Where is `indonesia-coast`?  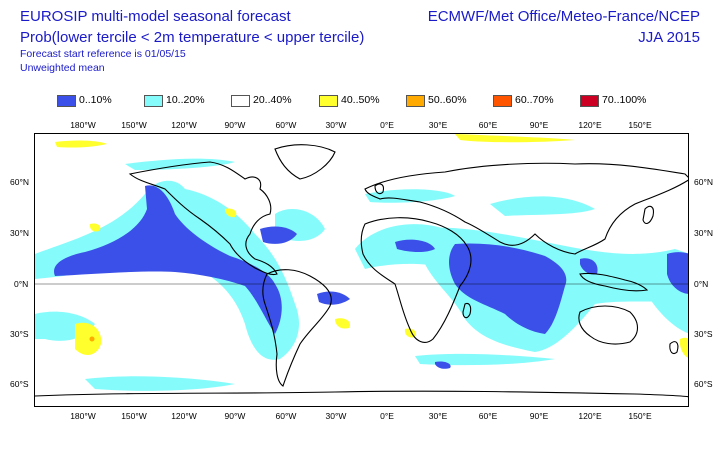
indonesia-coast is located at coordinates (614, 282).